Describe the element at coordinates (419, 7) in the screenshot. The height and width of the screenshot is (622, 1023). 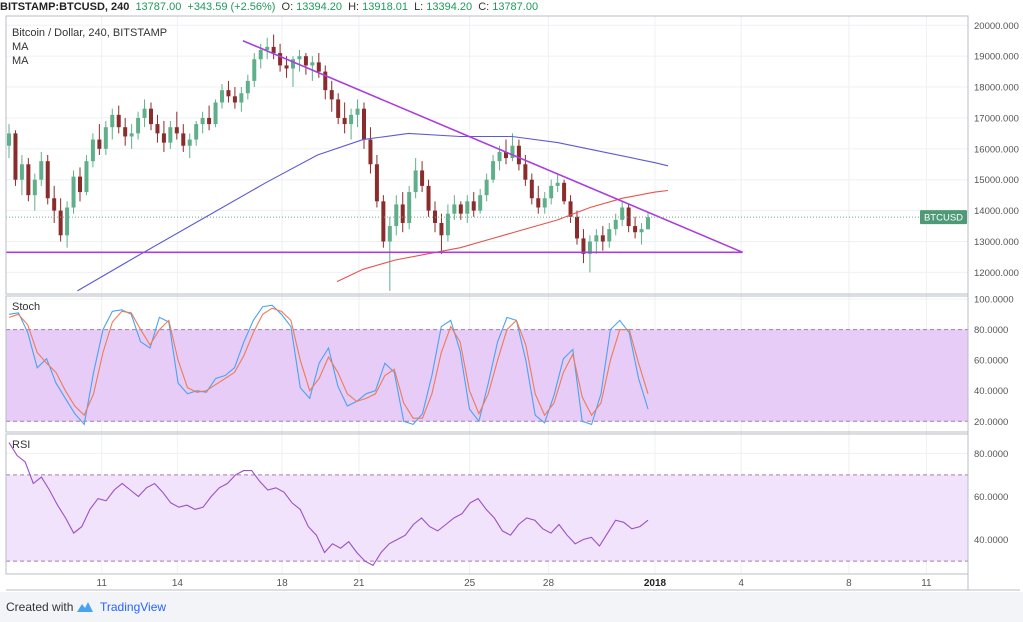
I see `low-label: L:` at that location.